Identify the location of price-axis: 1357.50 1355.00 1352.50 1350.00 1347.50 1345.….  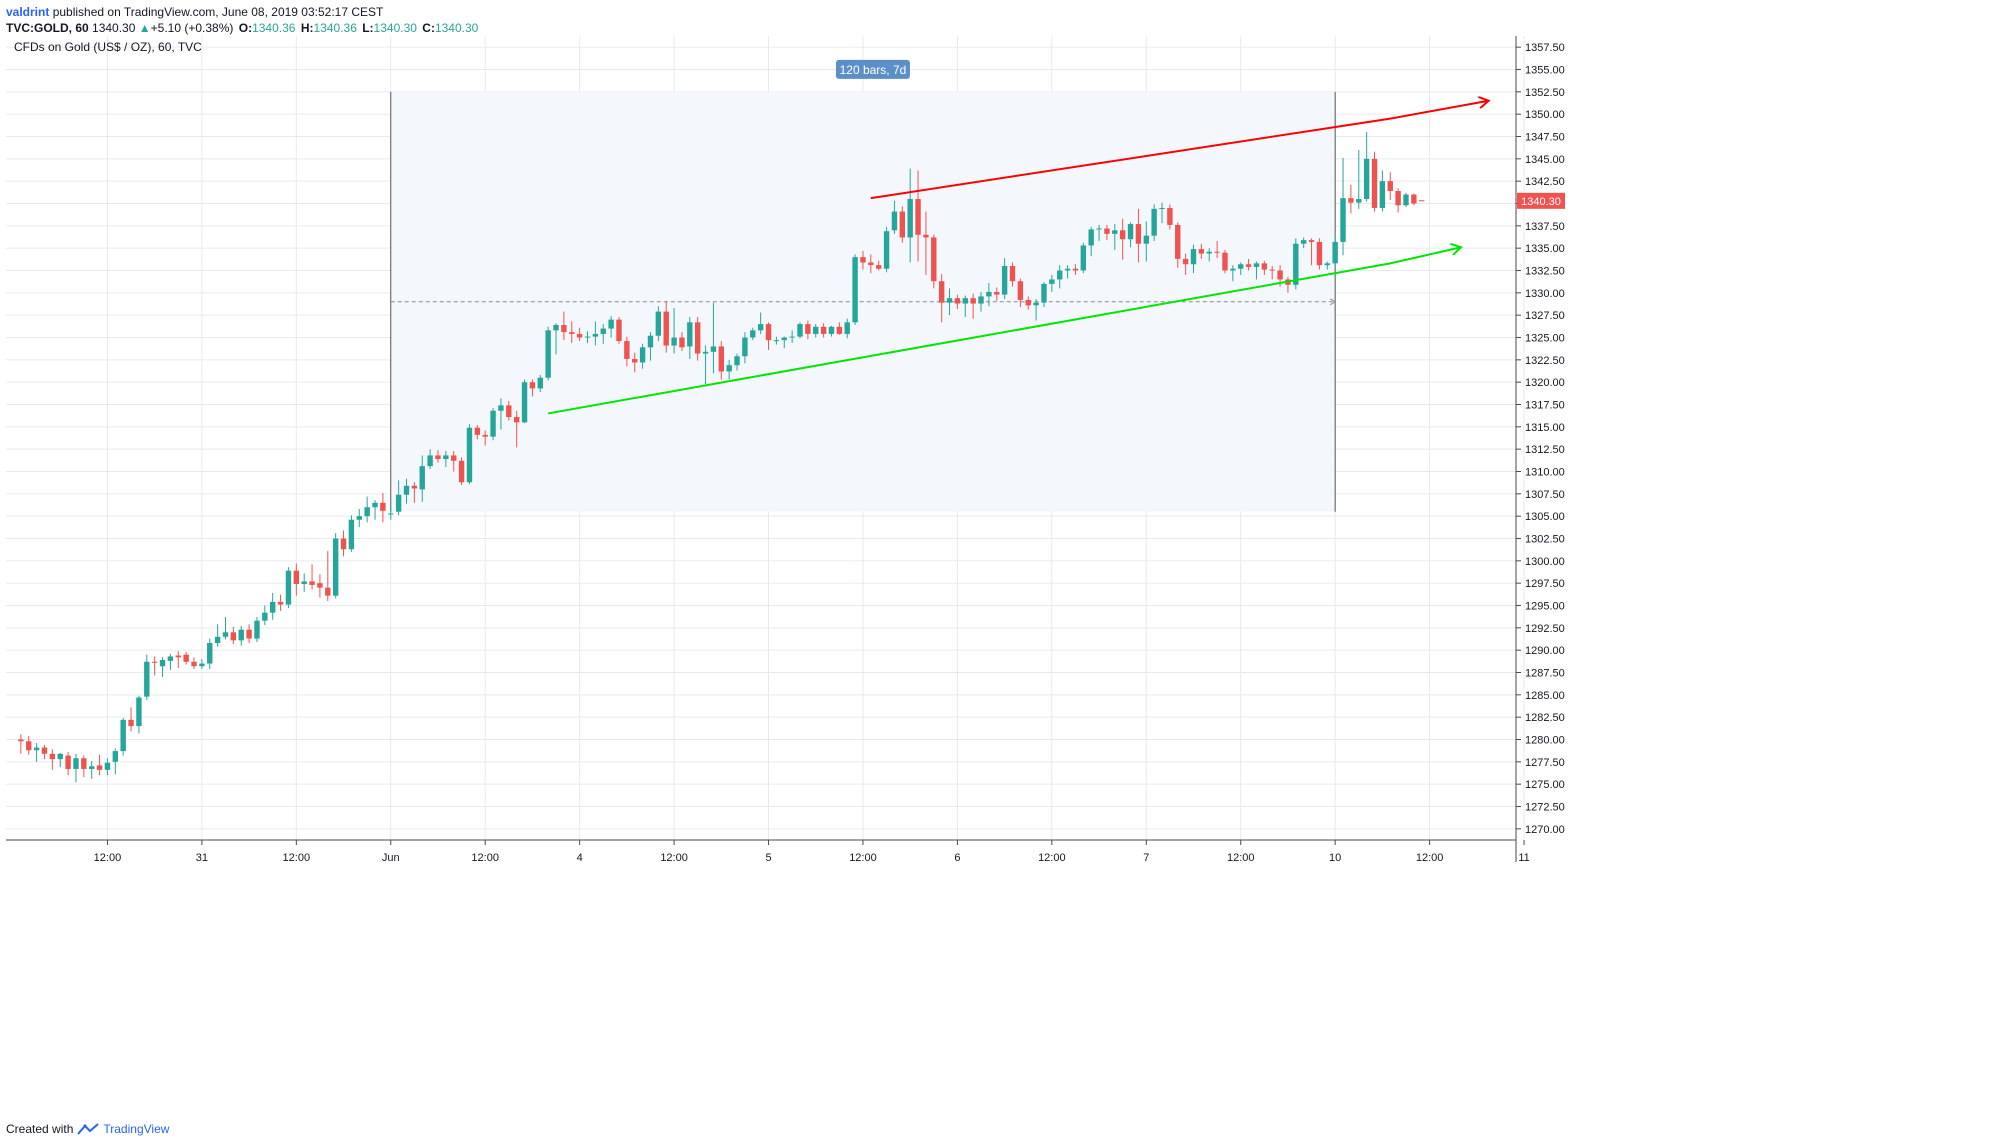
(1540, 439).